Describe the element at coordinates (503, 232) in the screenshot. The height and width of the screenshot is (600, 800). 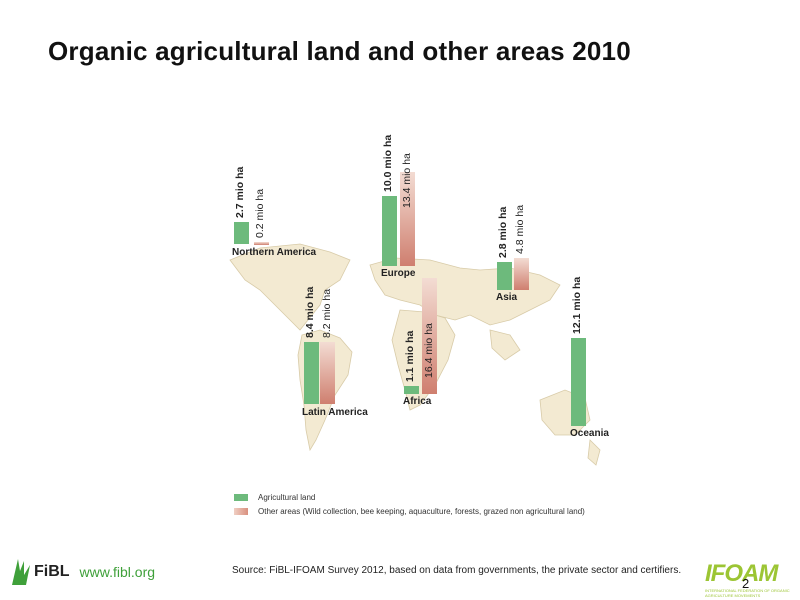
I see `label-asia-agri: 2.8 mio ha` at that location.